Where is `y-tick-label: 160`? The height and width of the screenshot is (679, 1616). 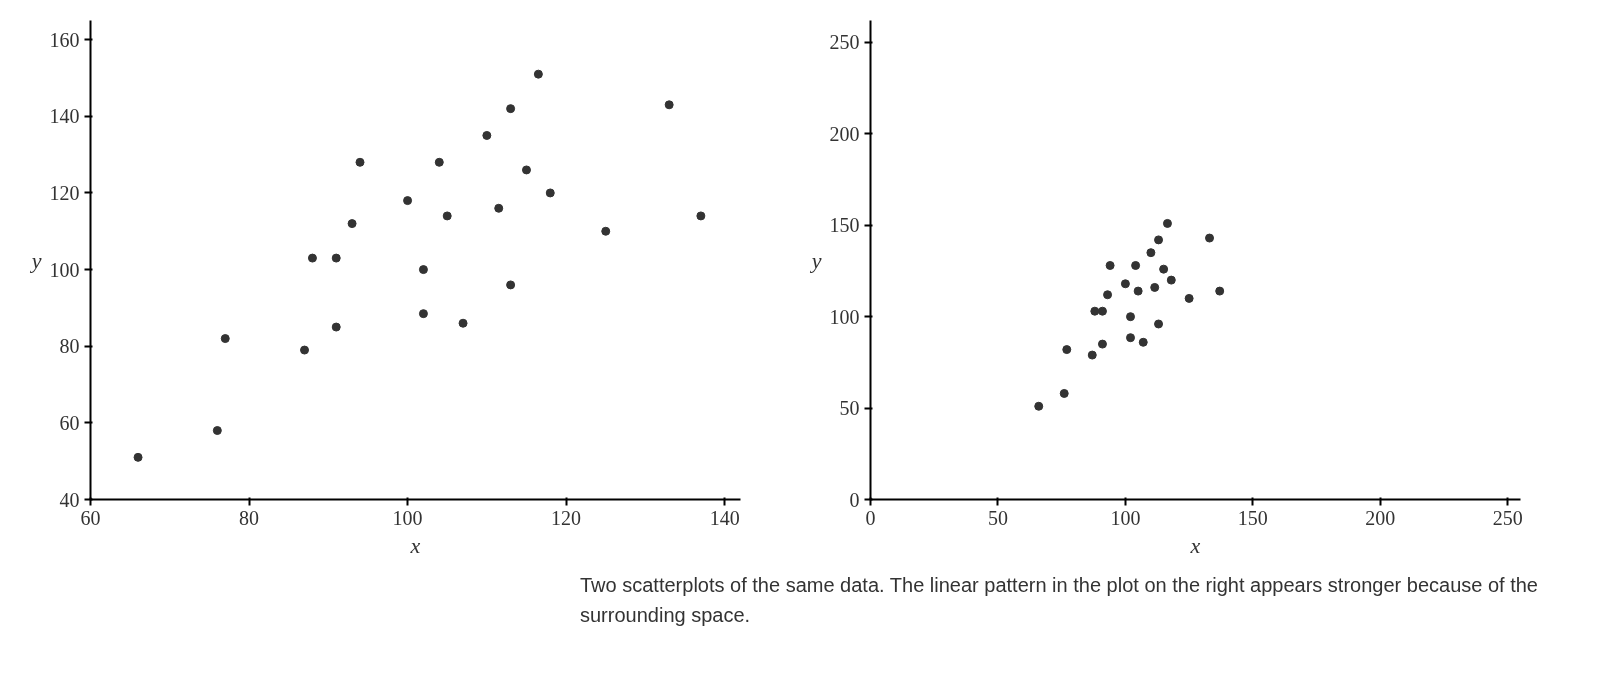 y-tick-label: 160 is located at coordinates (64, 39).